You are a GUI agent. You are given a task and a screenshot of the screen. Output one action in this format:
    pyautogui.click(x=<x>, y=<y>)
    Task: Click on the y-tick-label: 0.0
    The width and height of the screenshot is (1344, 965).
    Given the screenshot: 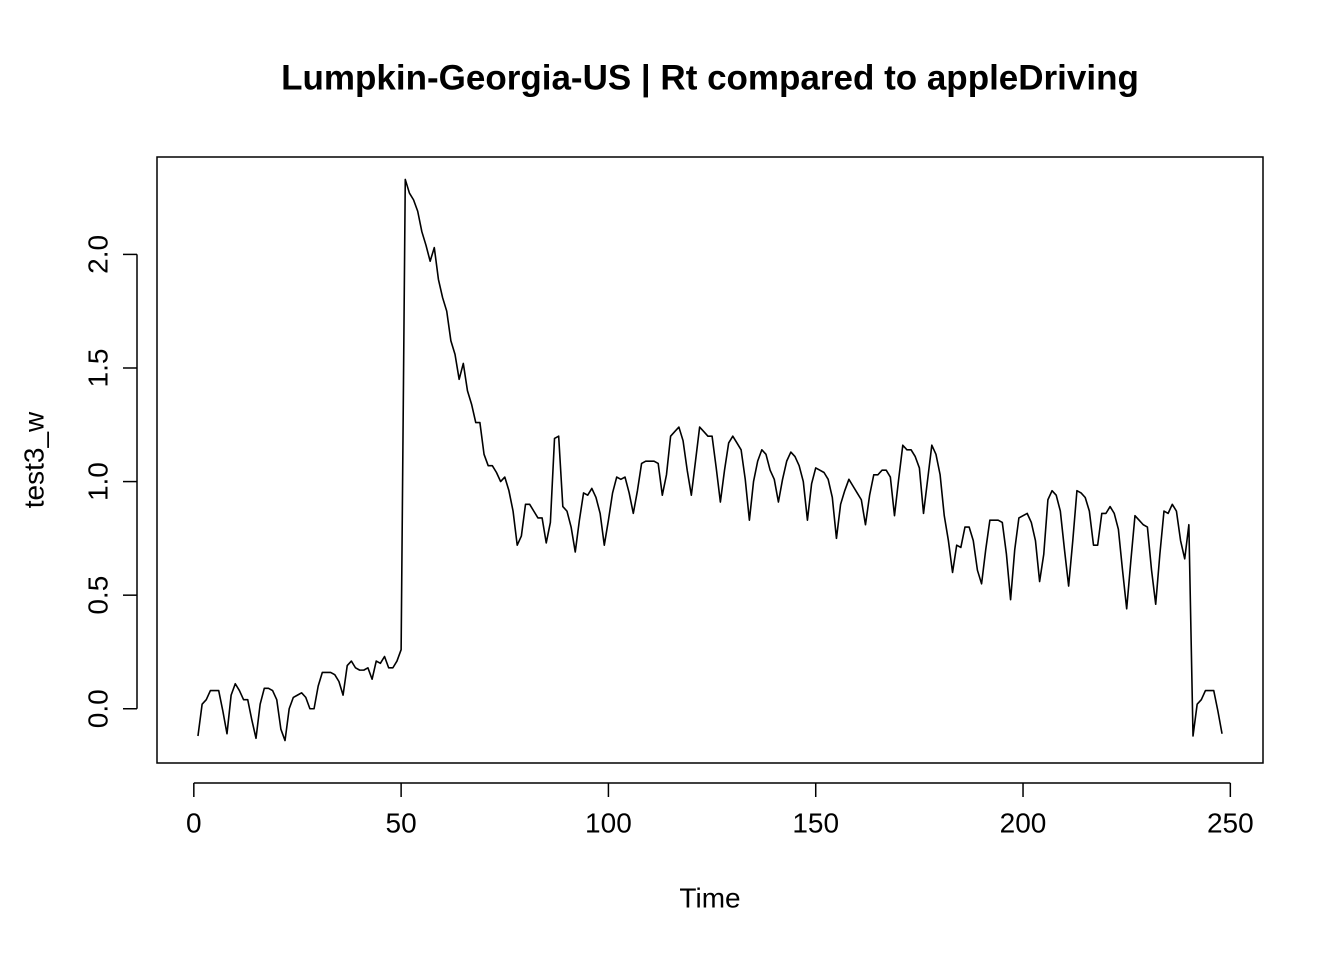 What is the action you would take?
    pyautogui.click(x=97, y=708)
    